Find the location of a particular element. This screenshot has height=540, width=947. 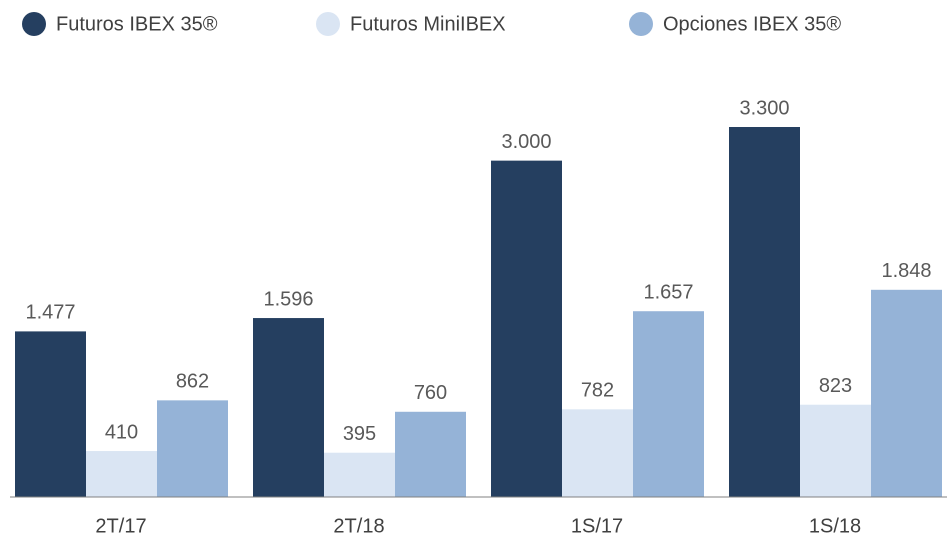

x-tick-label: 2T/18 is located at coordinates (358, 526).